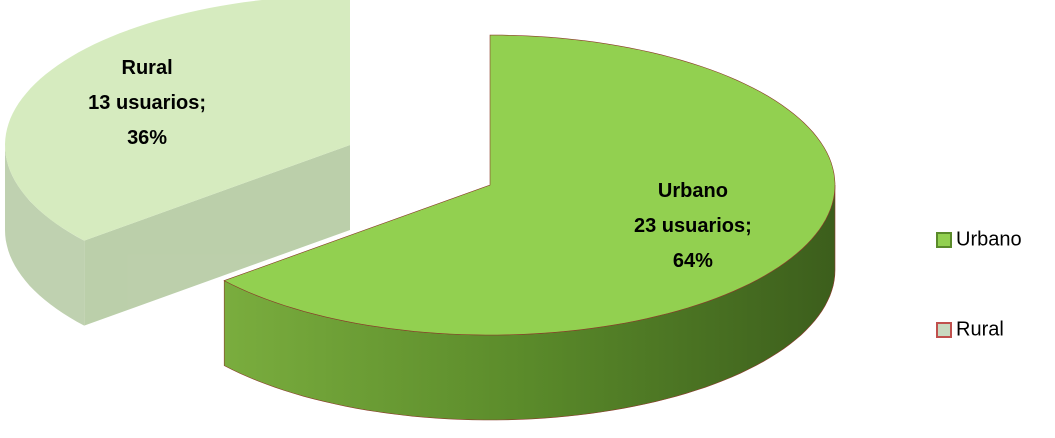 Image resolution: width=1055 pixels, height=438 pixels. What do you see at coordinates (45, 235) in the screenshot?
I see `slice-side` at bounding box center [45, 235].